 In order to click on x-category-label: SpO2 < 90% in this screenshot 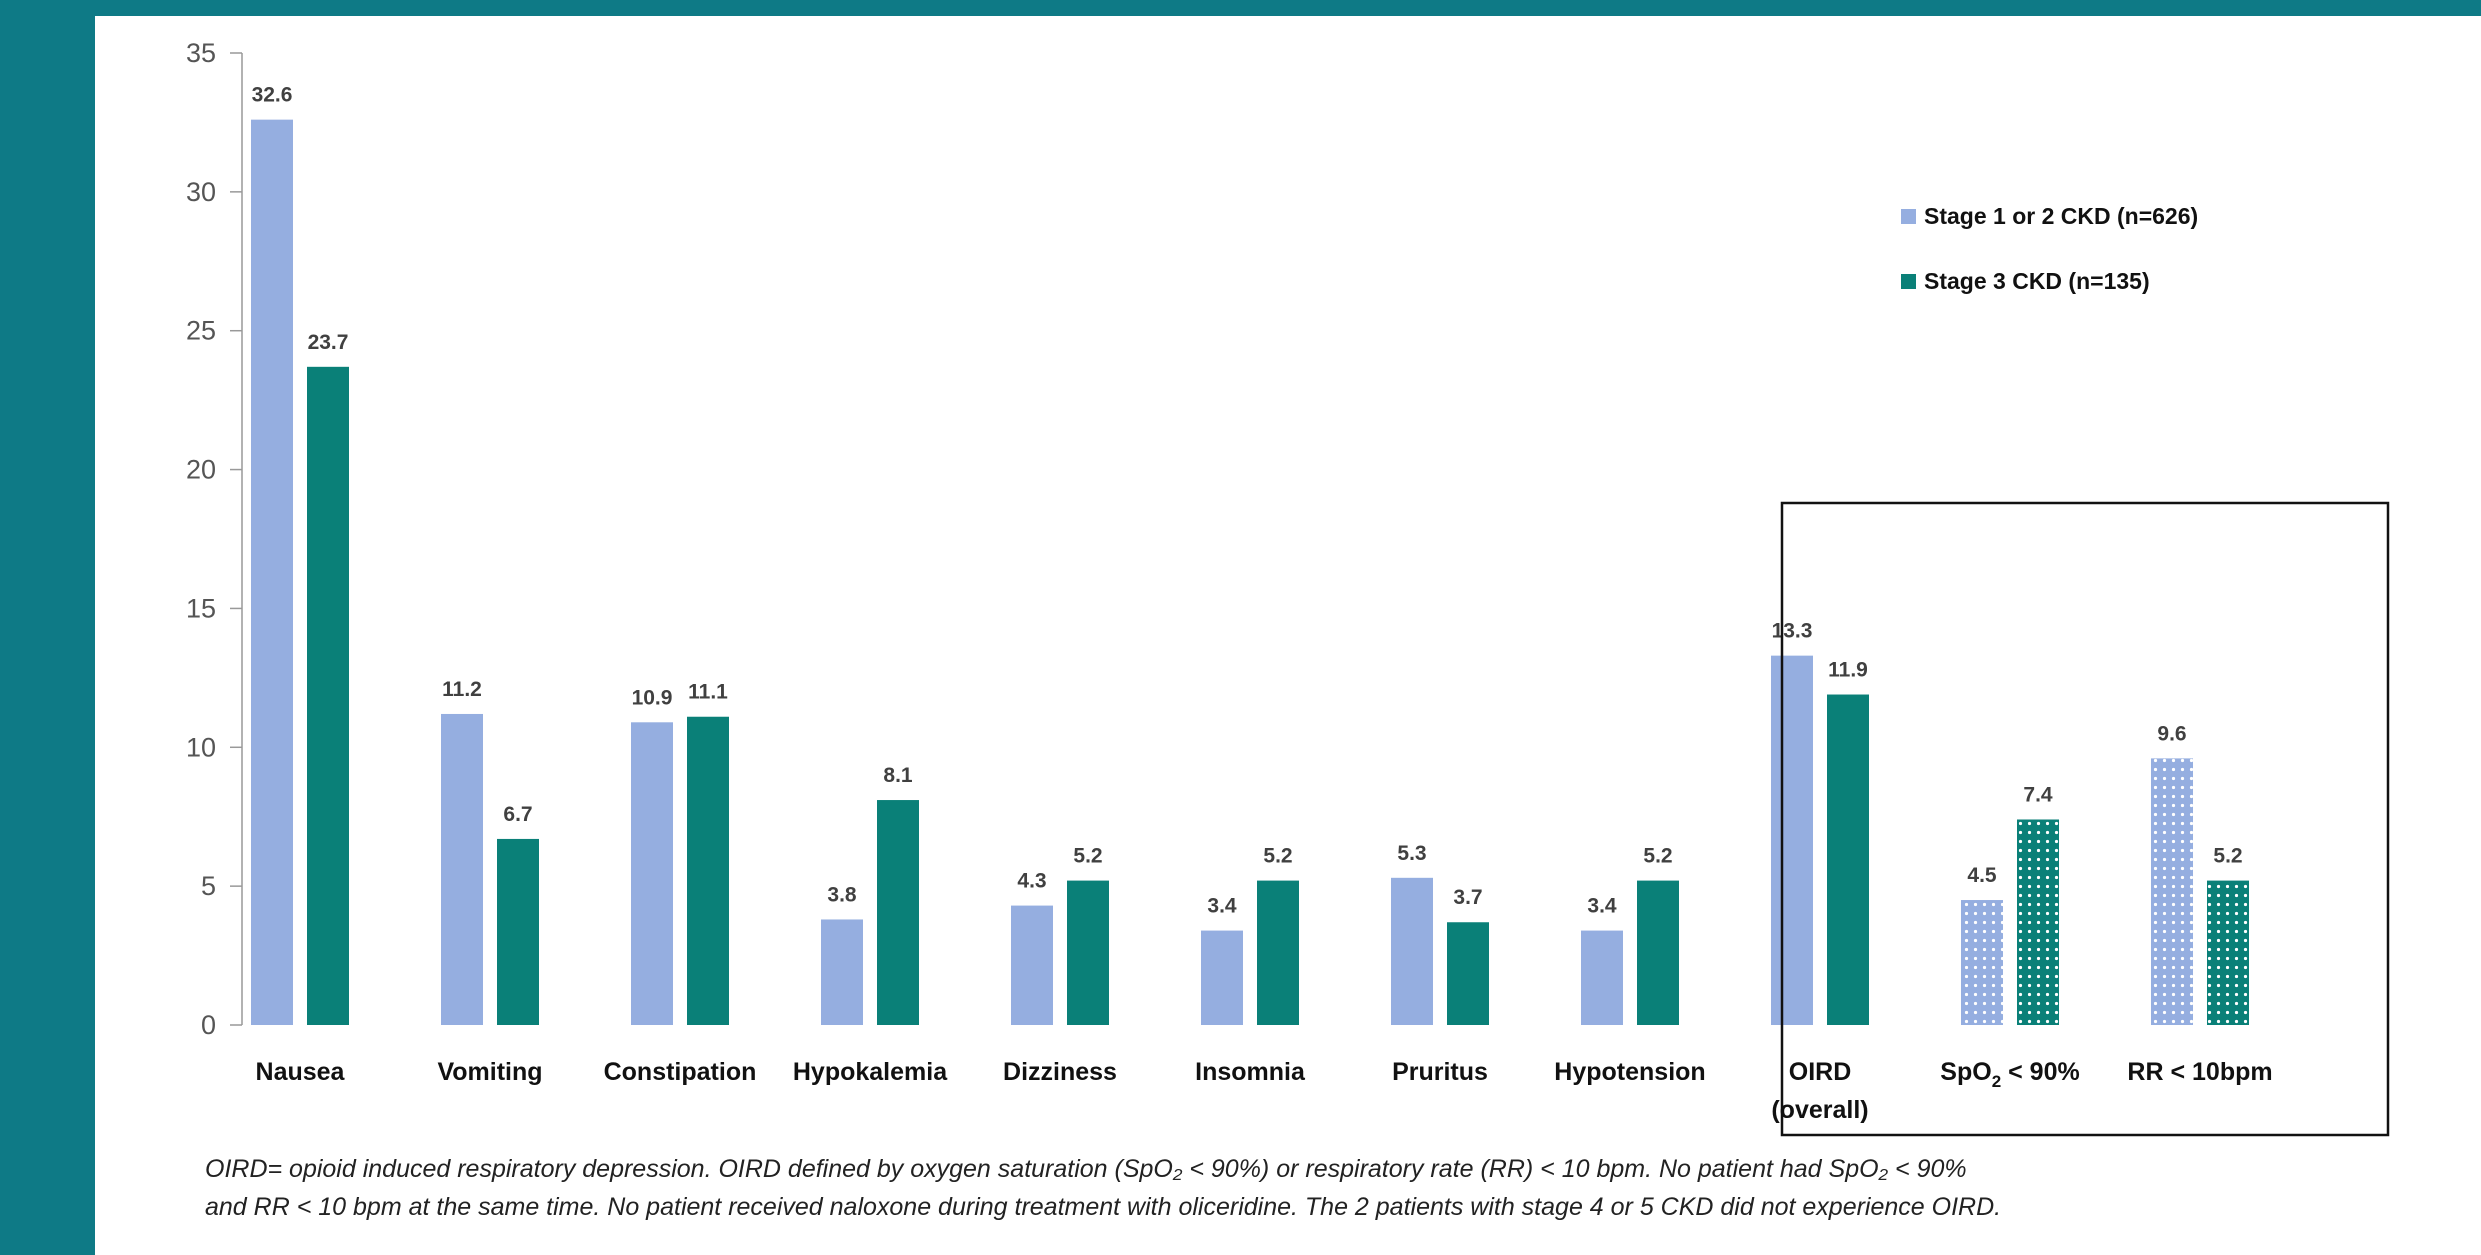, I will do `click(2009, 1074)`.